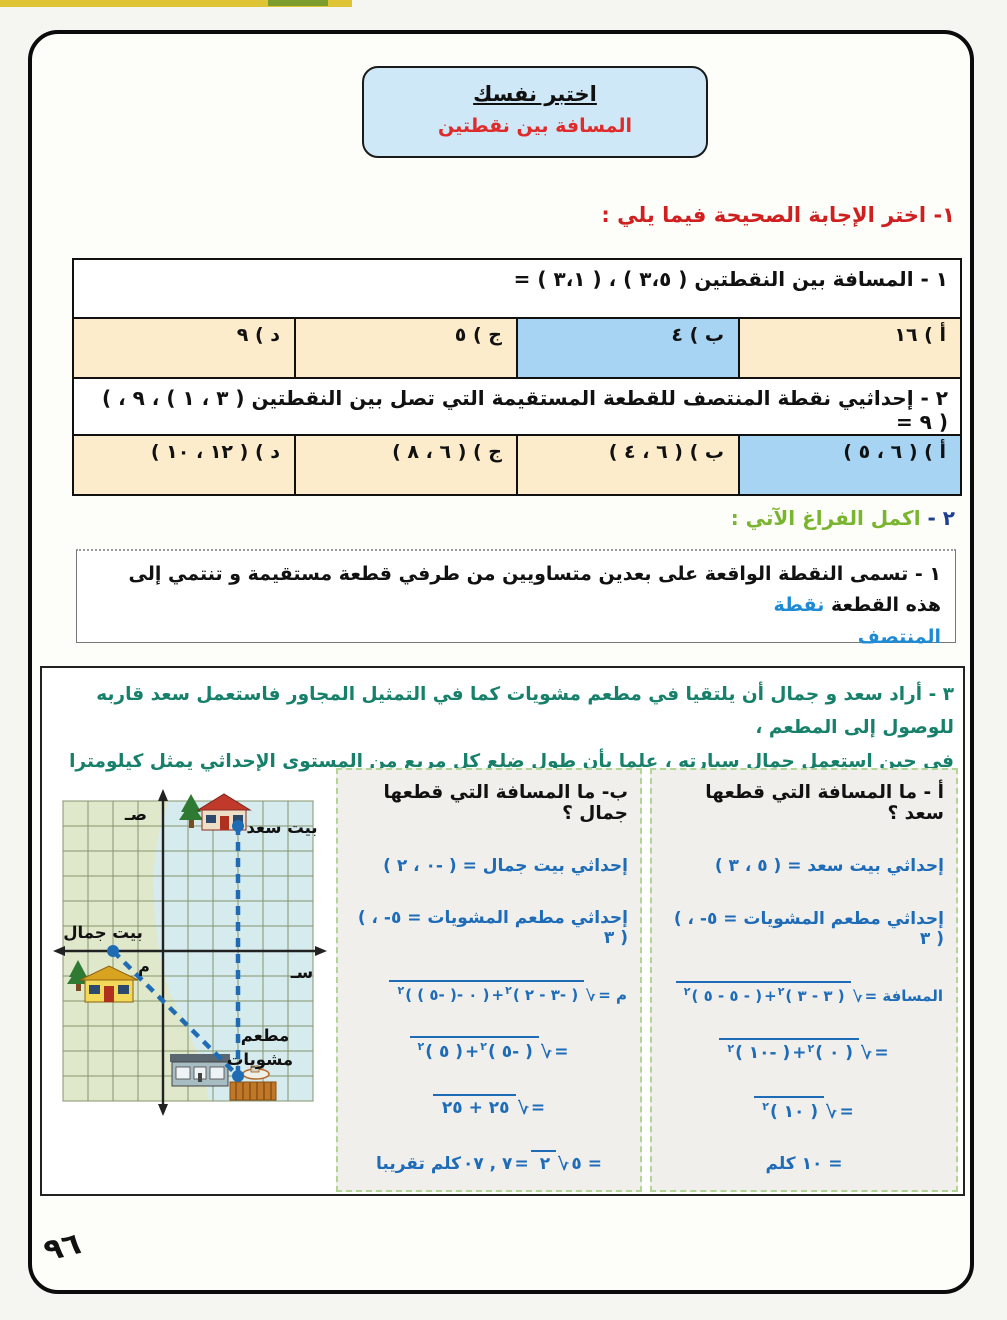  I want to click on y-axis-down-arrow-icon, so click(163, 1110).